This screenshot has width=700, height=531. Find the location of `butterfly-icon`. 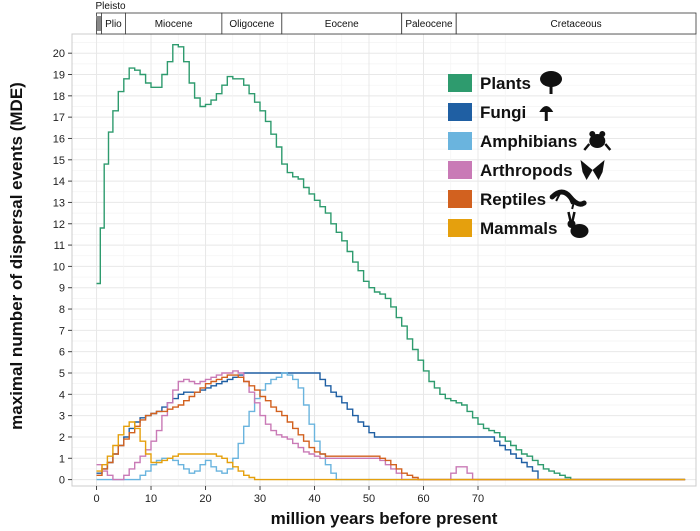

butterfly-icon is located at coordinates (586, 170).